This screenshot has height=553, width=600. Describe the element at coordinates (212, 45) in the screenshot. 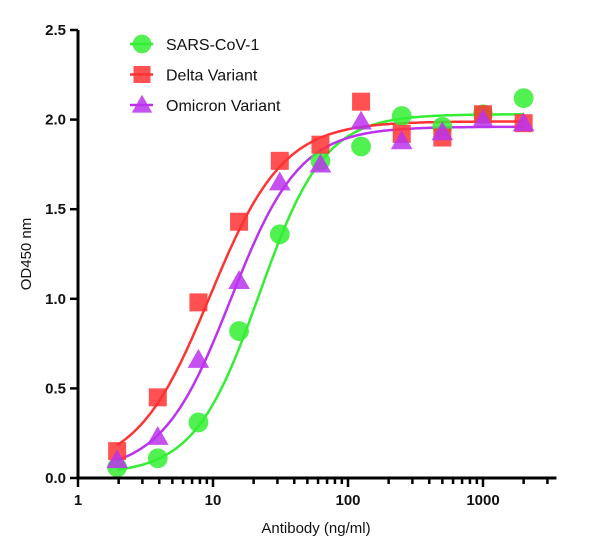

I see `legend-label: SARS-CoV-1` at that location.